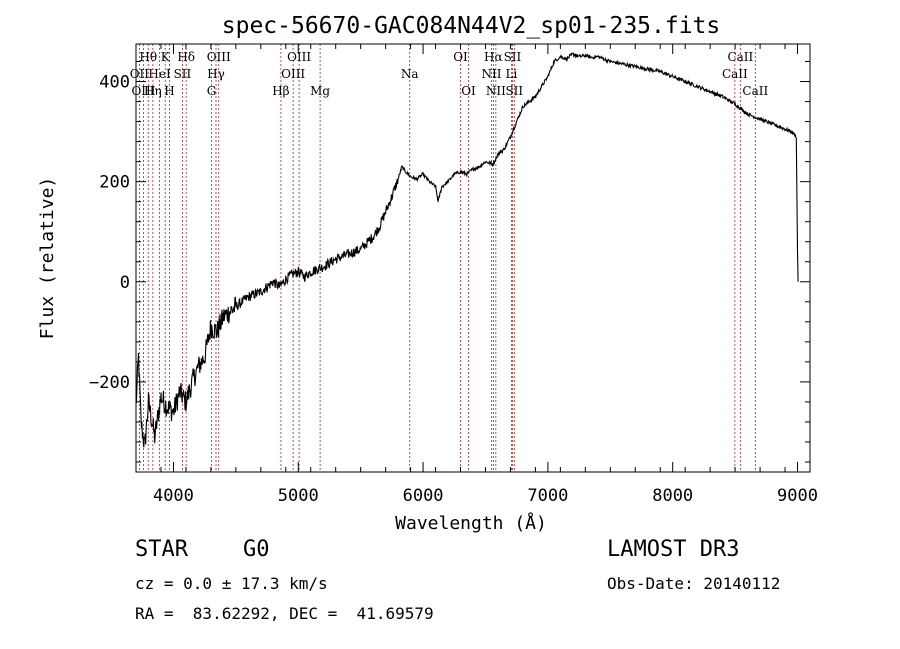 The image size is (900, 649). I want to click on class-label: STAR, so click(161, 549).